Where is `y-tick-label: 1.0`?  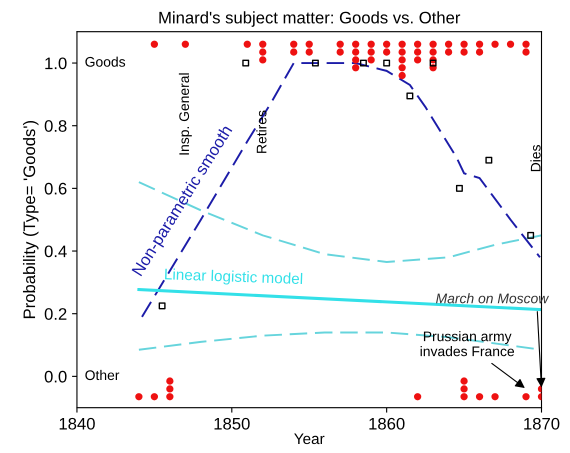 y-tick-label: 1.0 is located at coordinates (56, 63).